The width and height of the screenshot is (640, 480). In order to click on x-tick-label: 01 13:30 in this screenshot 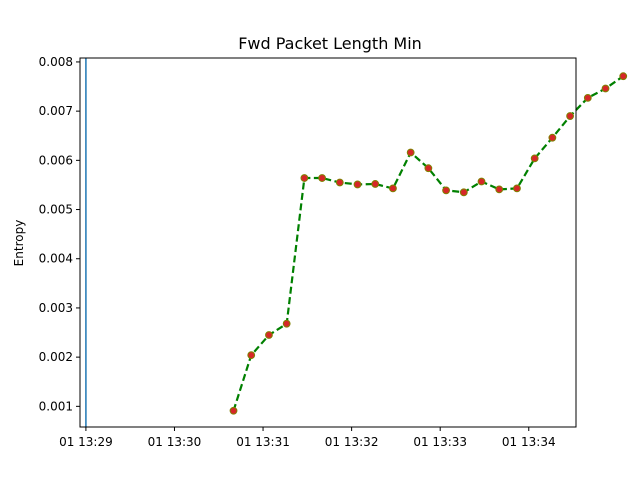, I will do `click(175, 442)`.